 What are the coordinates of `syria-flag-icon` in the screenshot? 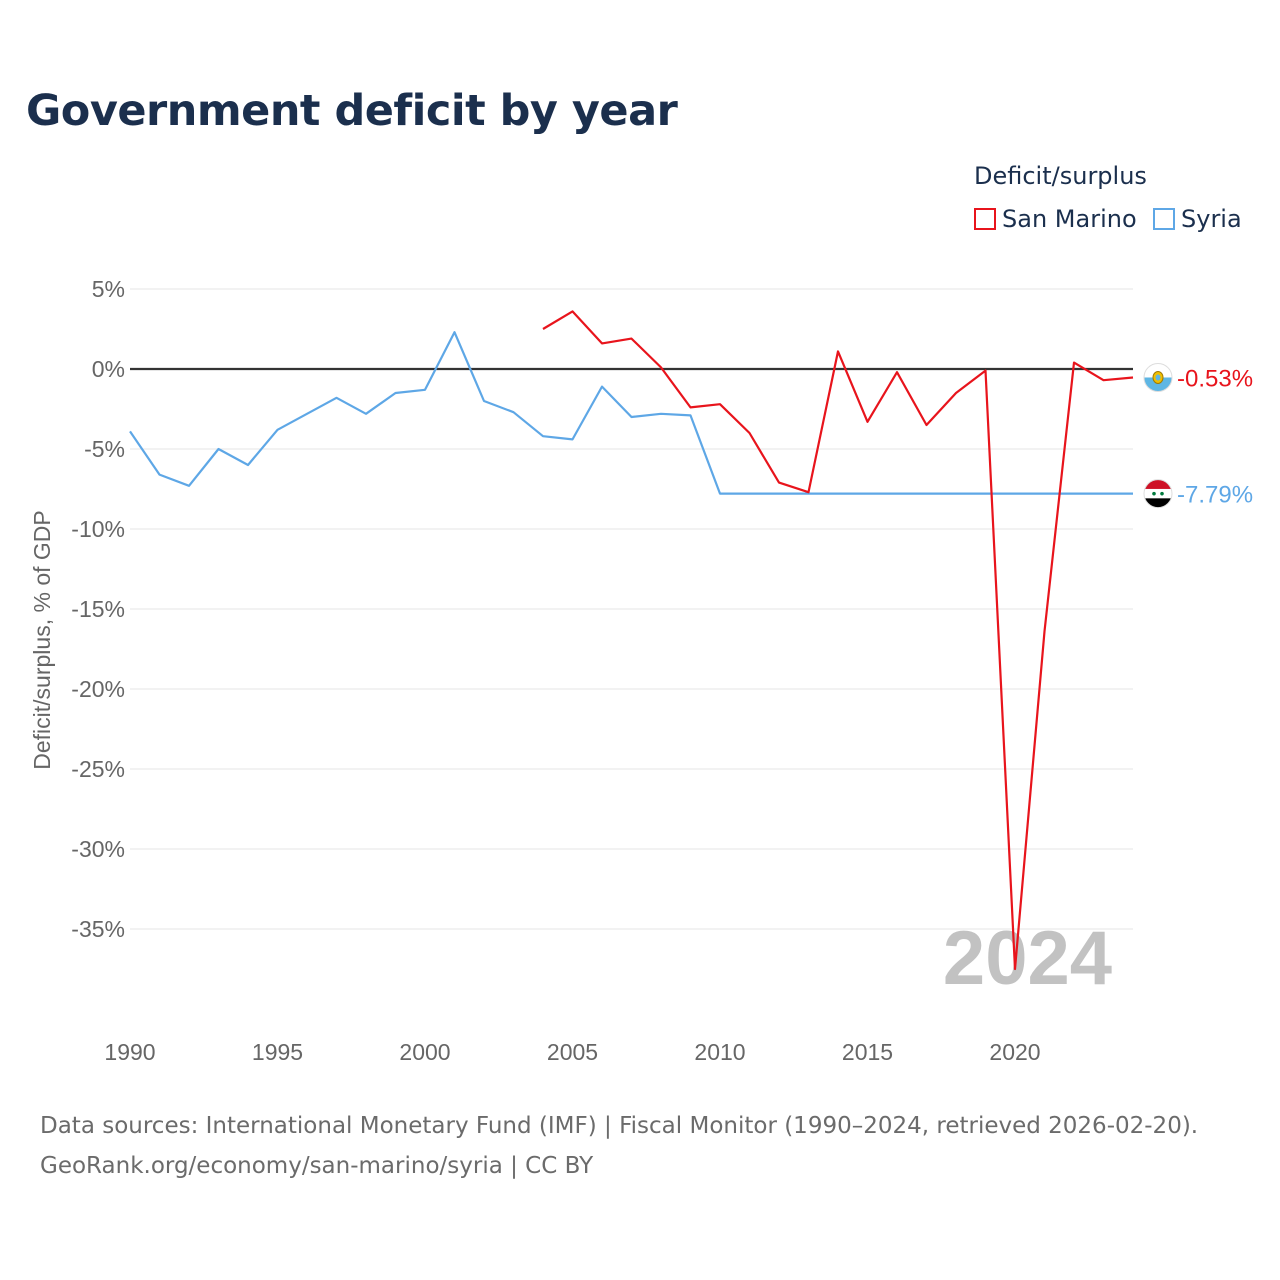 It's located at (1158, 494).